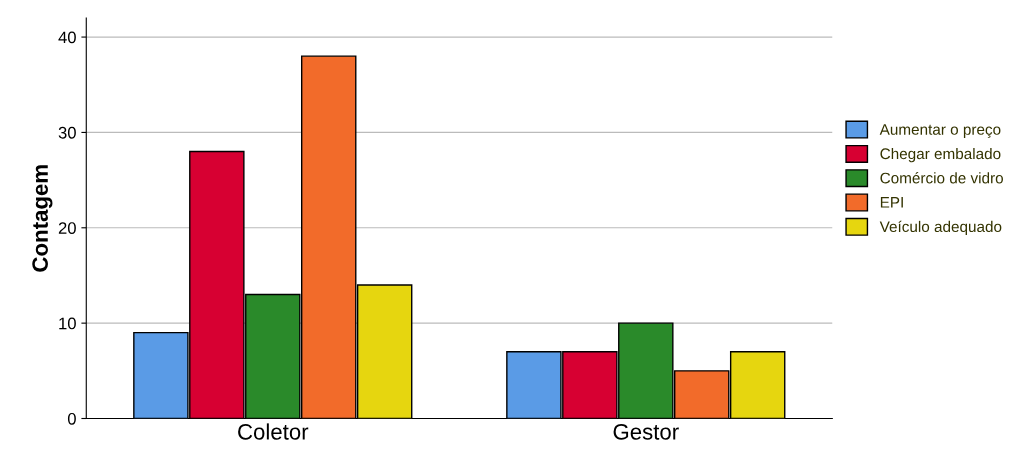  Describe the element at coordinates (273, 431) in the screenshot. I see `x-tick-label: Coletor` at that location.